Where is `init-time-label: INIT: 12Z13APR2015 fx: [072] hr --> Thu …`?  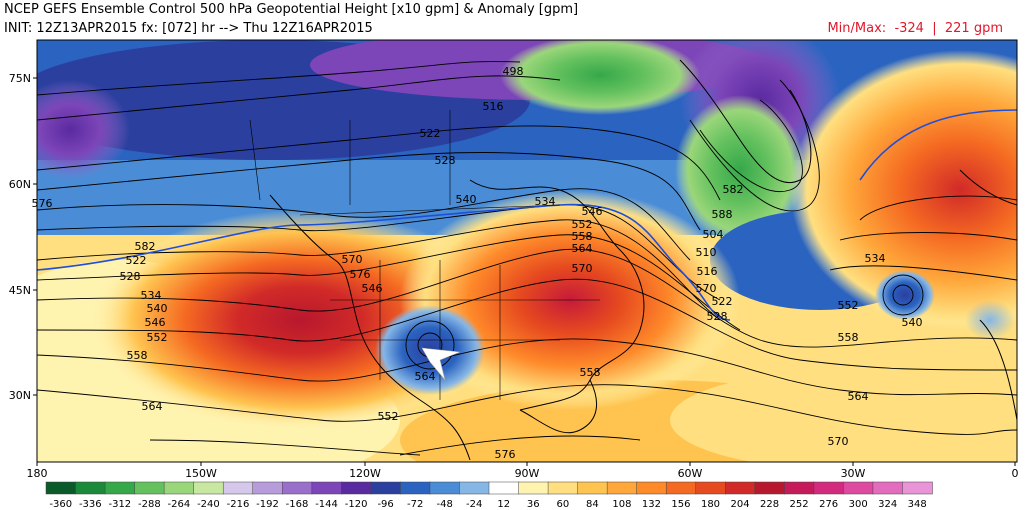 init-time-label: INIT: 12Z13APR2015 fx: [072] hr --> Thu … is located at coordinates (188, 28).